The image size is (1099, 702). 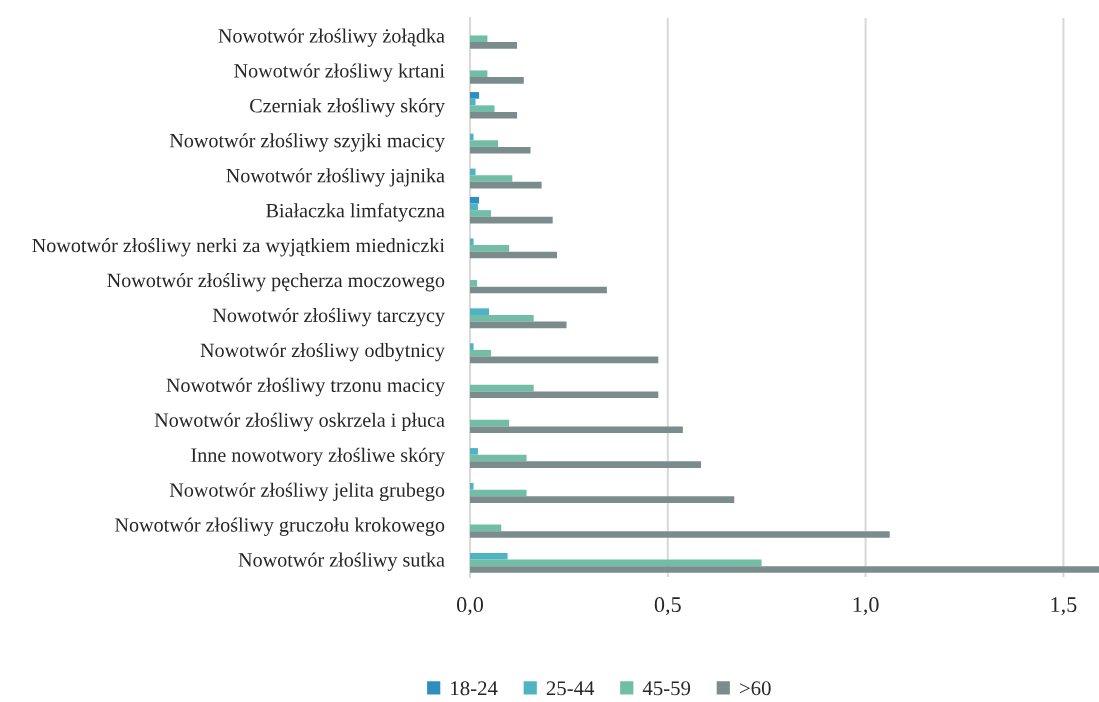 I want to click on y-tick-label: Nowotwór złośliwy jelita grubego, so click(x=307, y=491).